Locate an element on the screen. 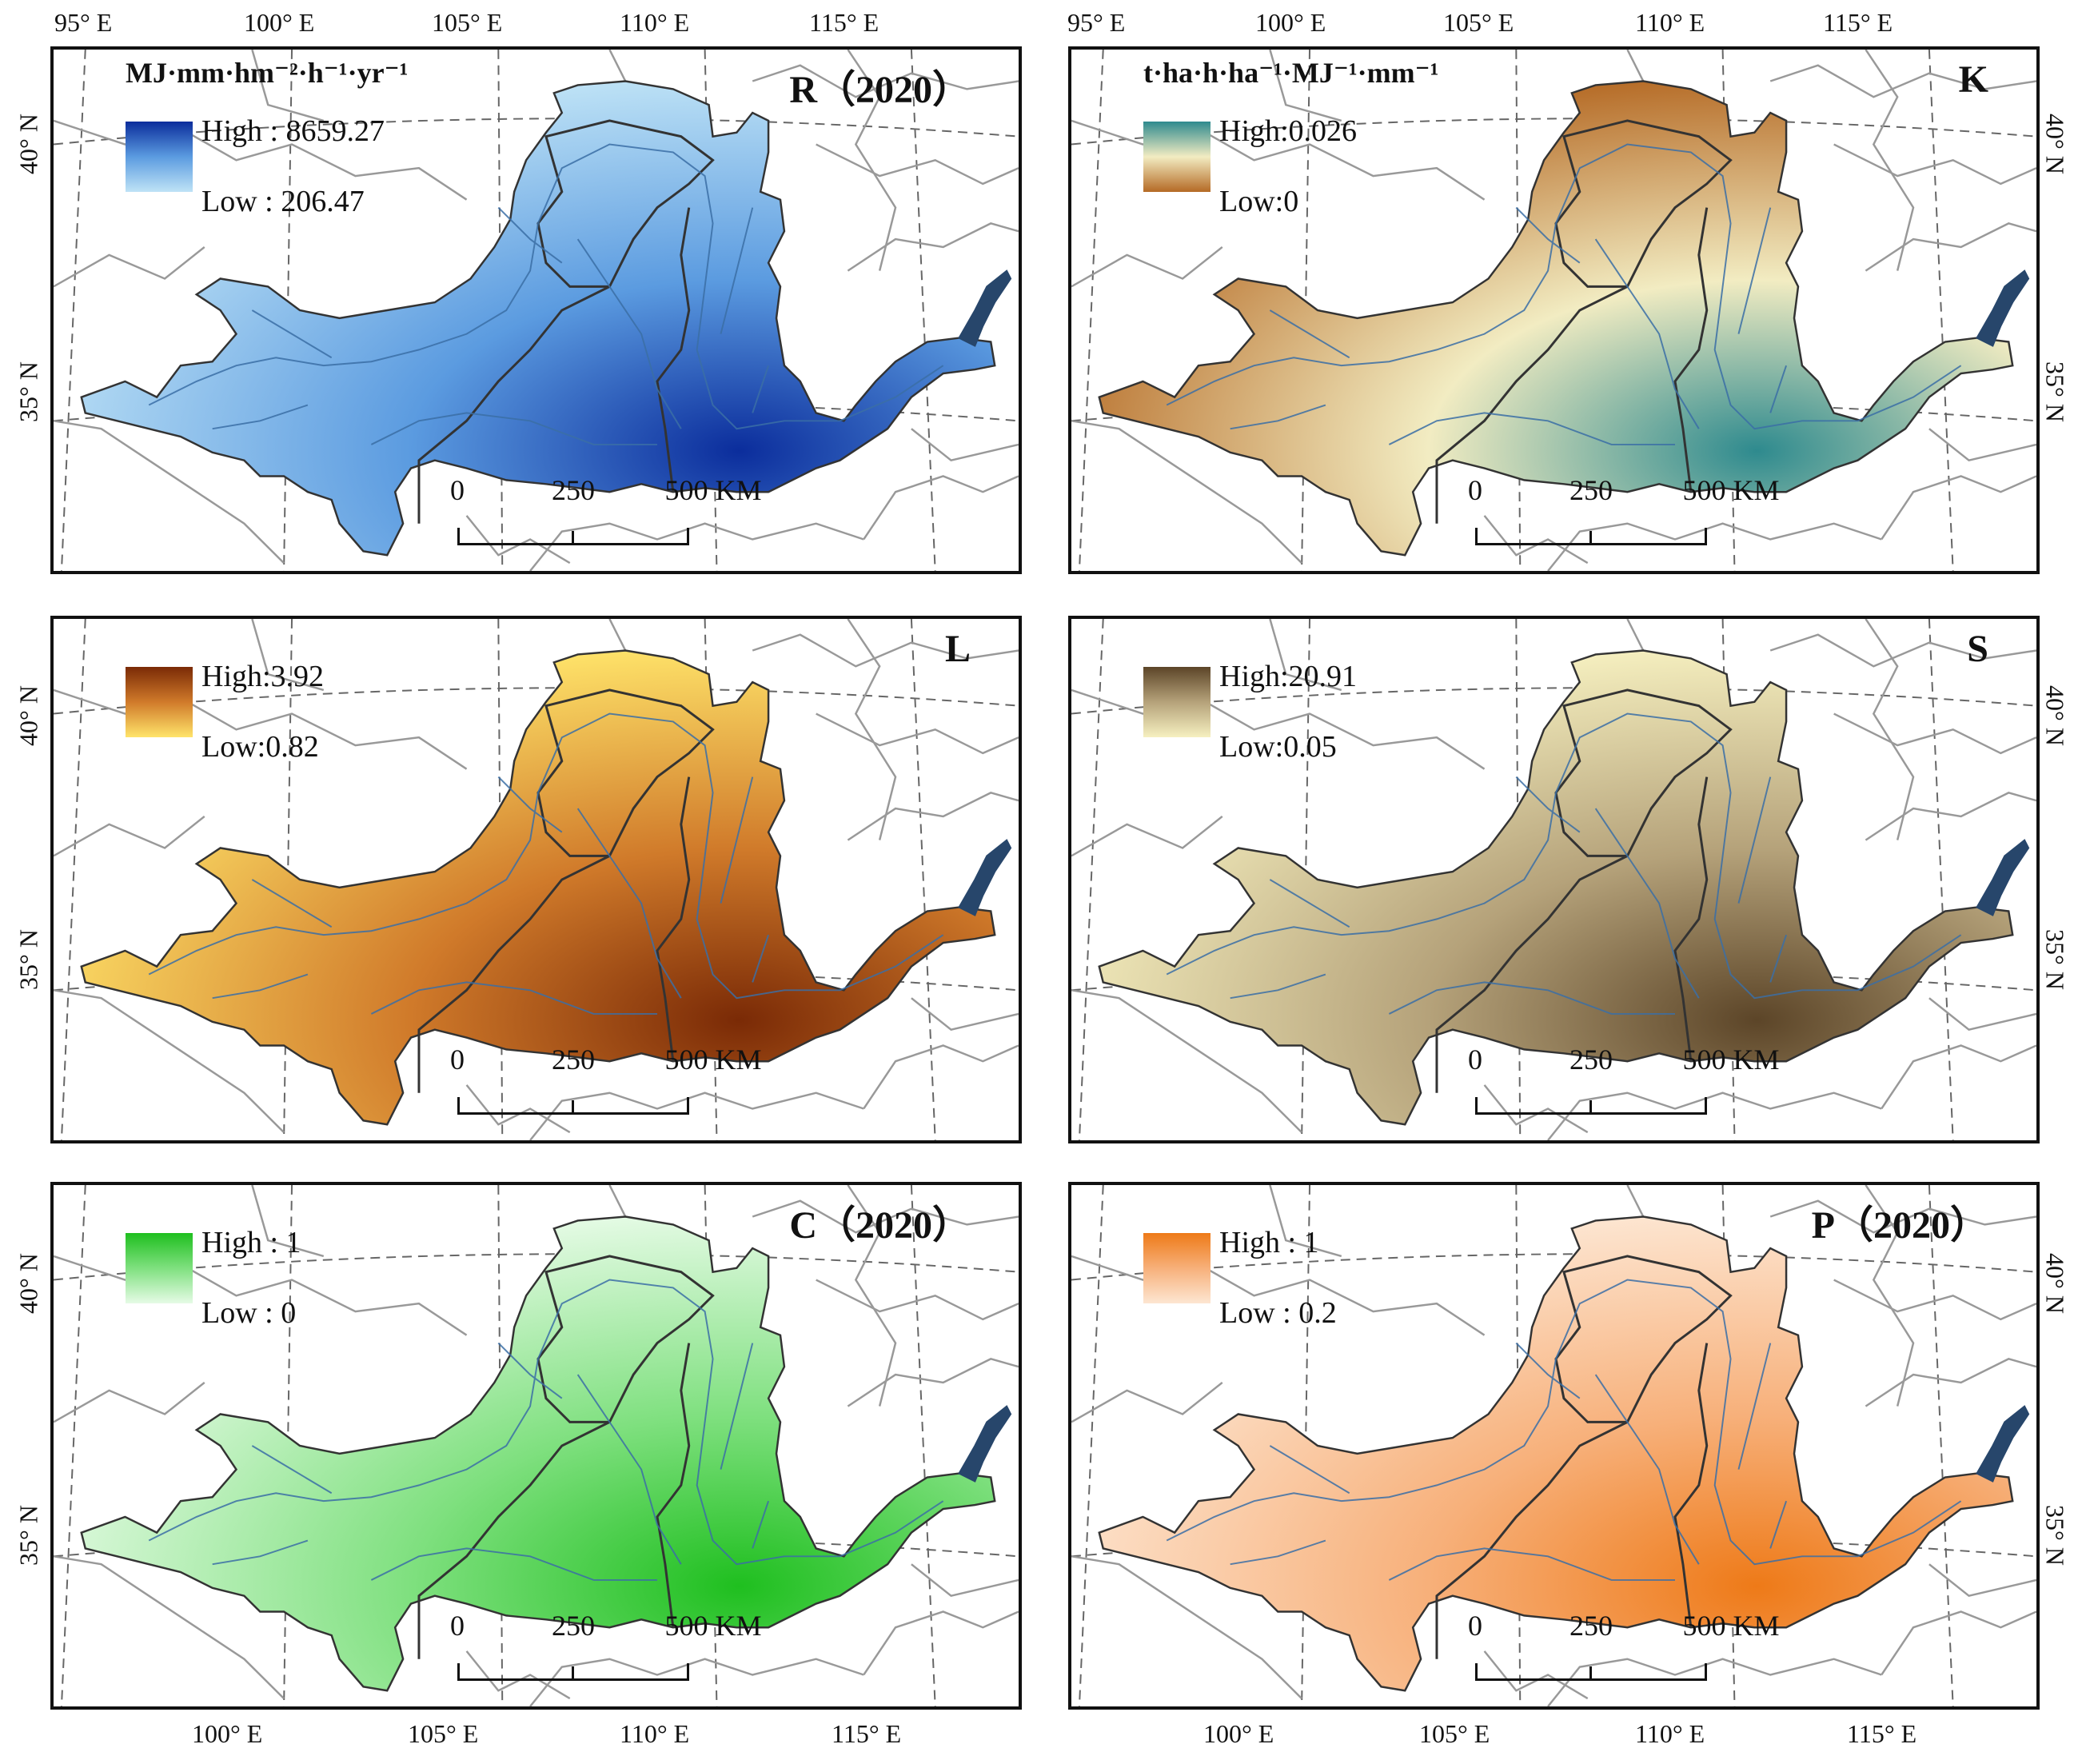  basin-map-svg is located at coordinates (536, 1446).